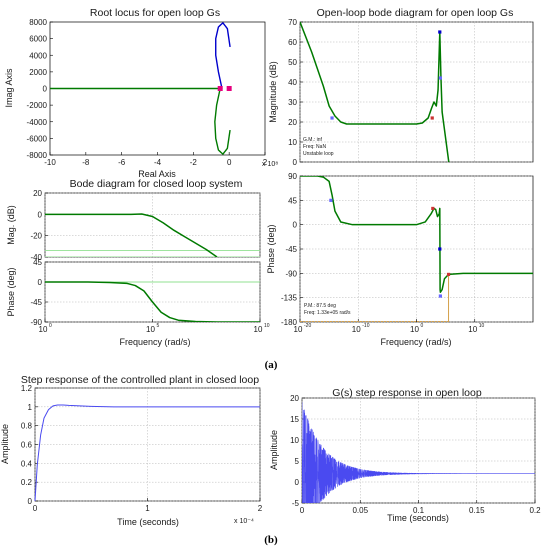  What do you see at coordinates (416, 235) in the screenshot?
I see `open-loop-phase-curve` at bounding box center [416, 235].